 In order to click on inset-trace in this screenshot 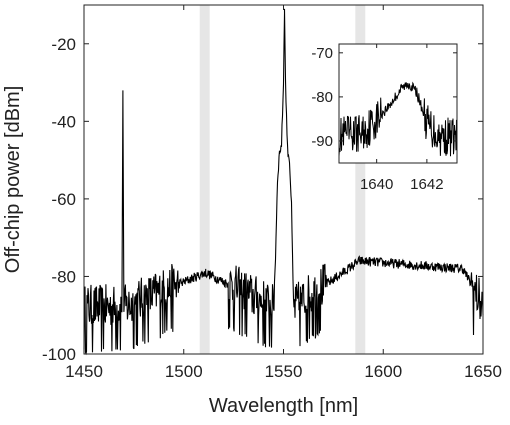, I will do `click(398, 119)`.